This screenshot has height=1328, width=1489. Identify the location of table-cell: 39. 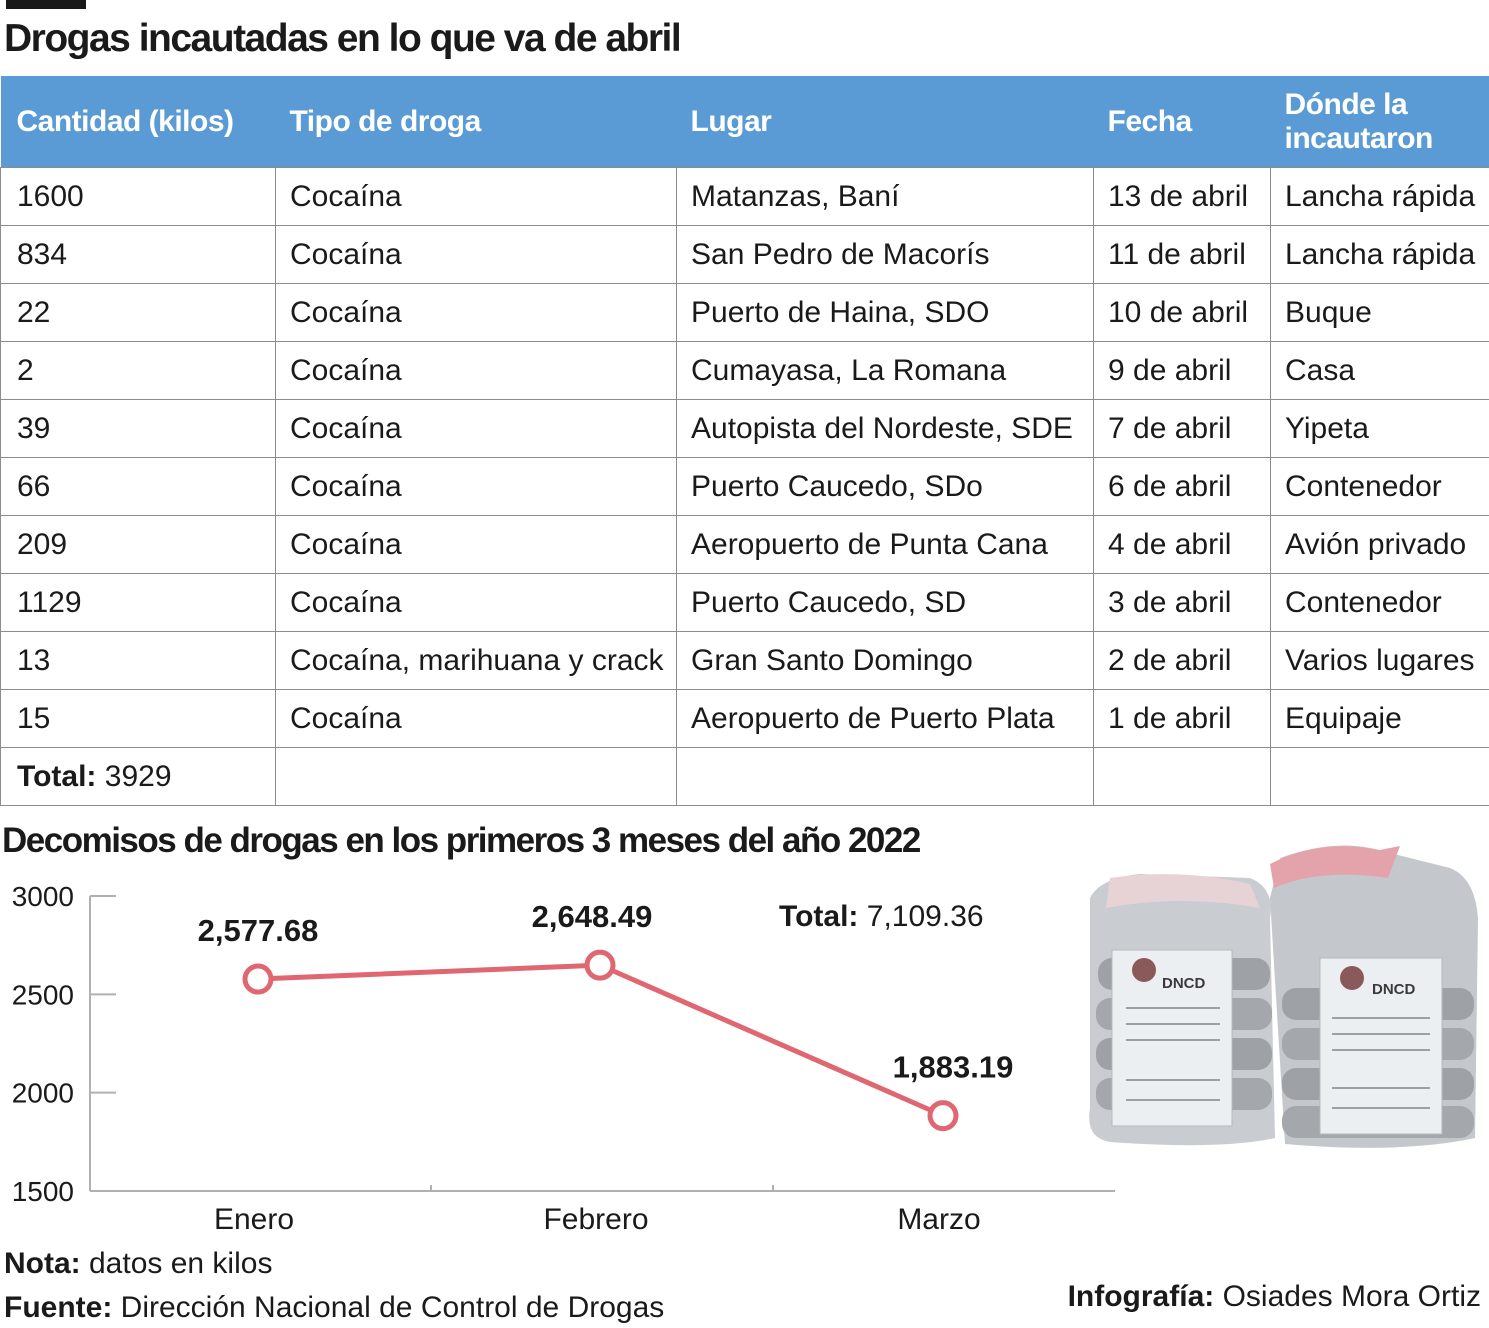
(138, 429).